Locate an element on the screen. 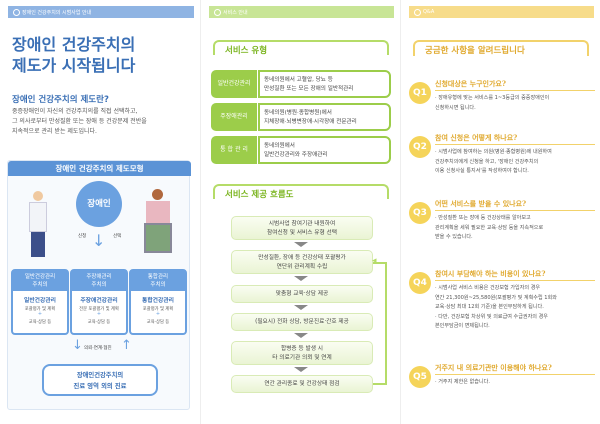  apply-label: 신청 is located at coordinates (82, 236).